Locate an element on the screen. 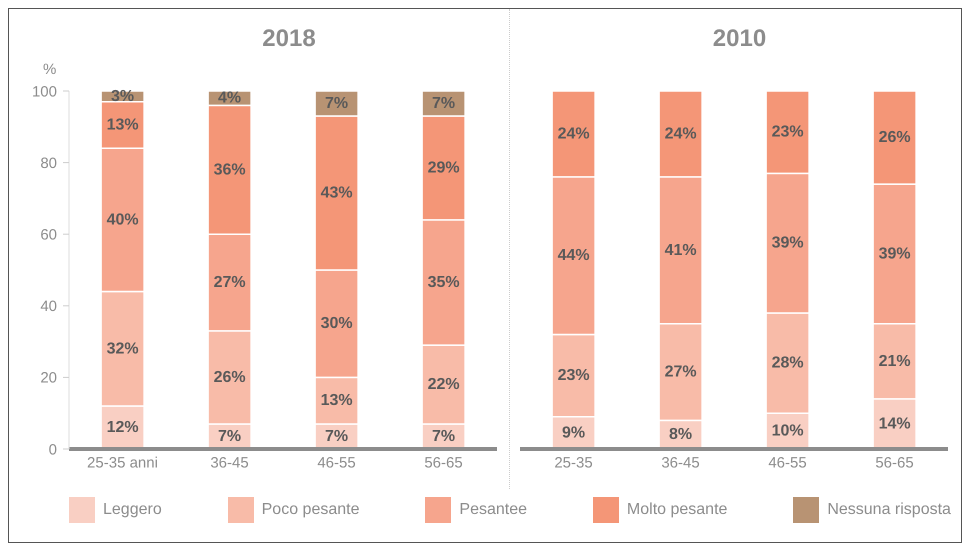 The height and width of the screenshot is (549, 970). data-label: 14% is located at coordinates (894, 423).